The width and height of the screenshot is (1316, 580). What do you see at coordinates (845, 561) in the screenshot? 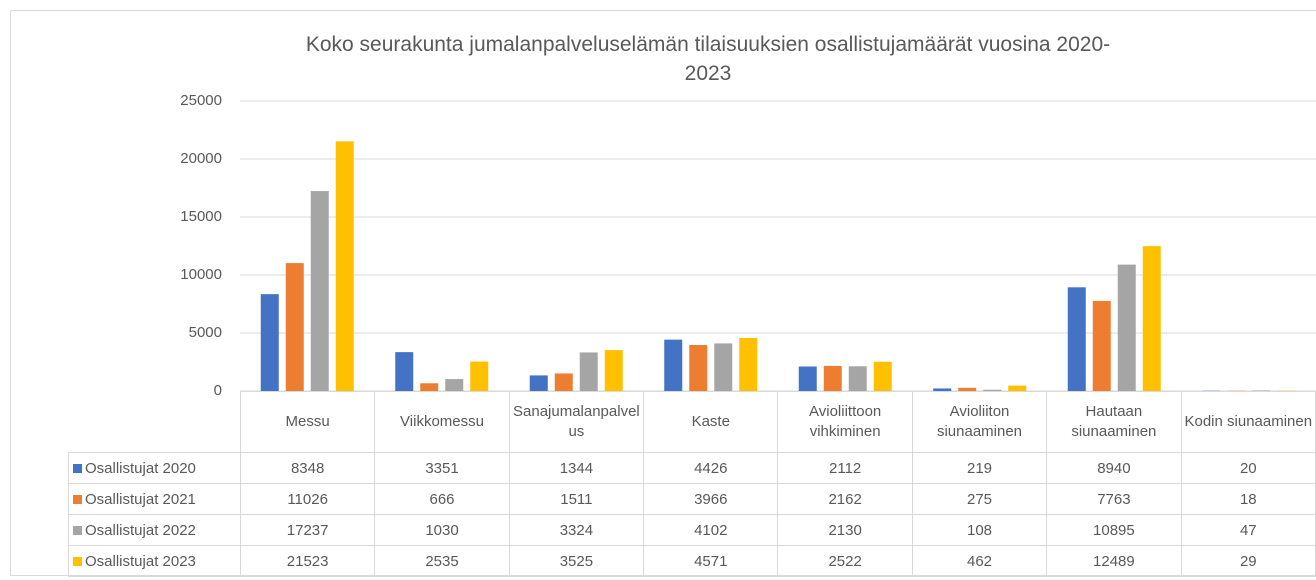
I see `table-value: 2522` at bounding box center [845, 561].